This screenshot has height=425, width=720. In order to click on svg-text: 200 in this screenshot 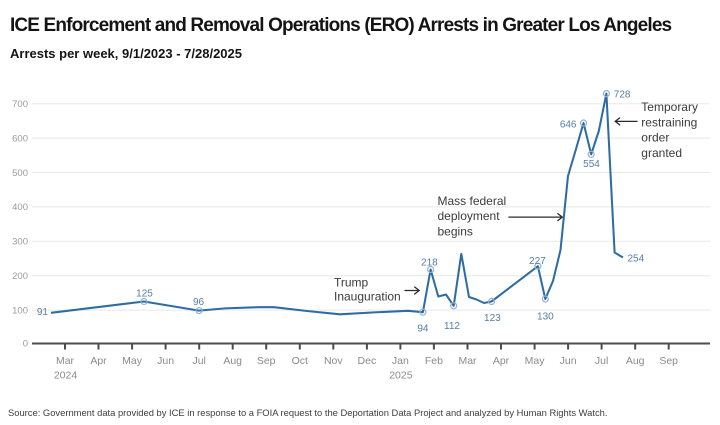, I will do `click(20, 276)`.